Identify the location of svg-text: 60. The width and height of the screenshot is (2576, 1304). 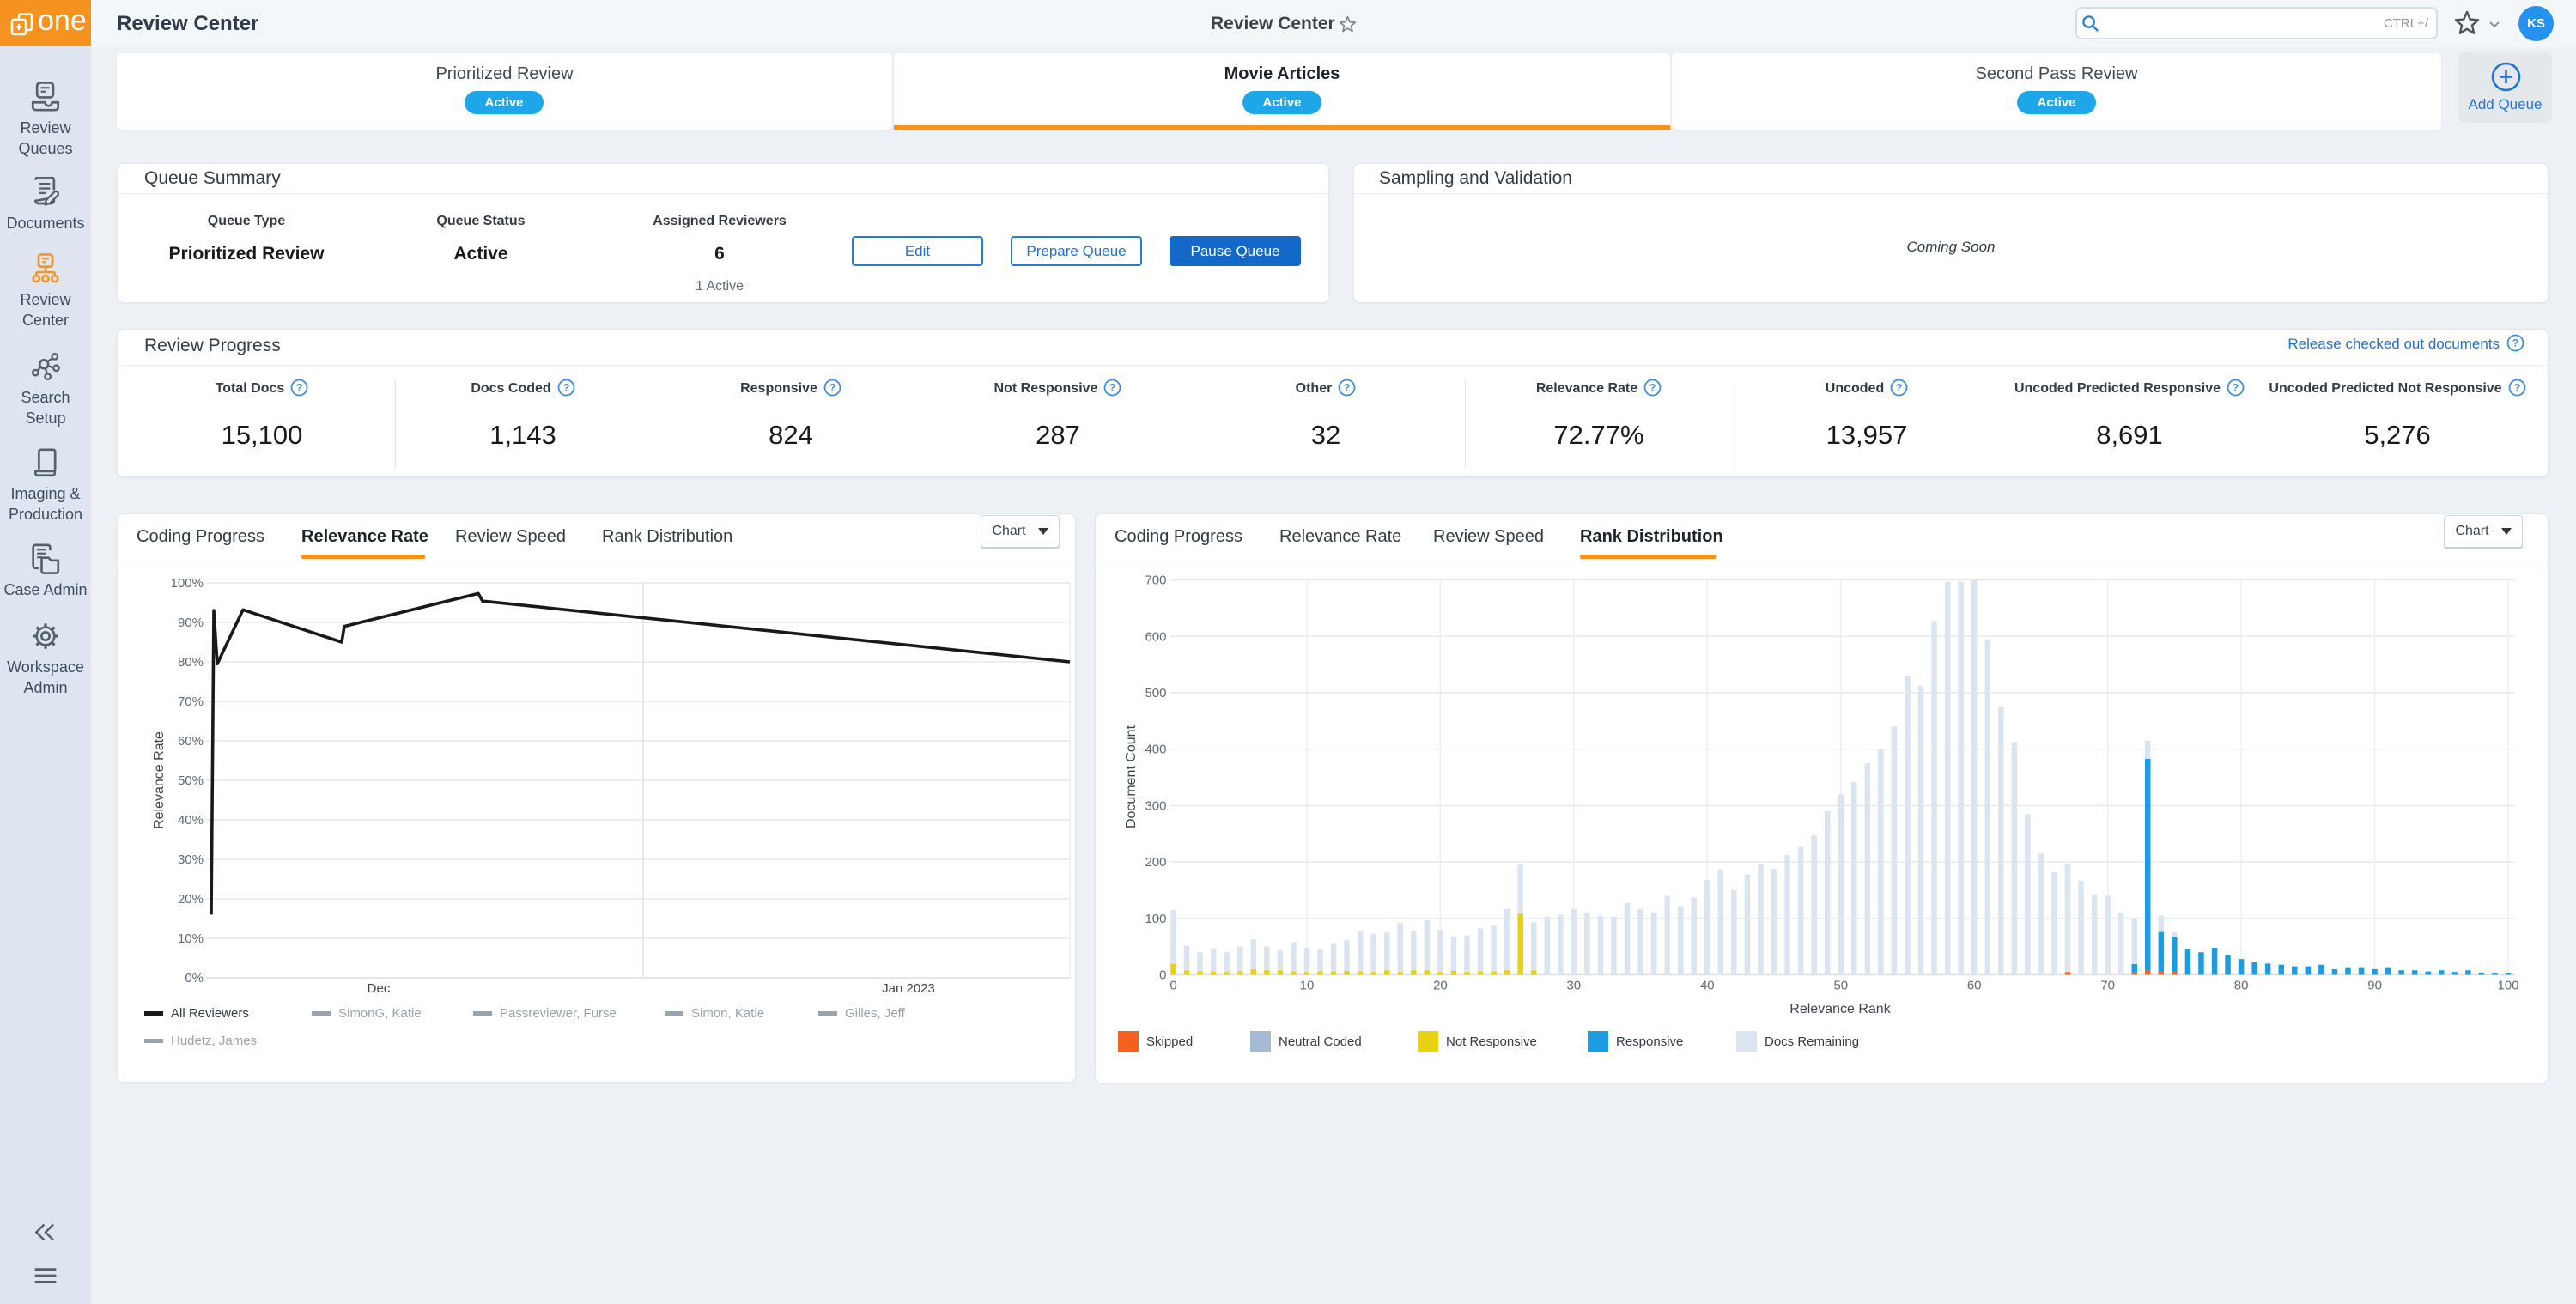
(1975, 986).